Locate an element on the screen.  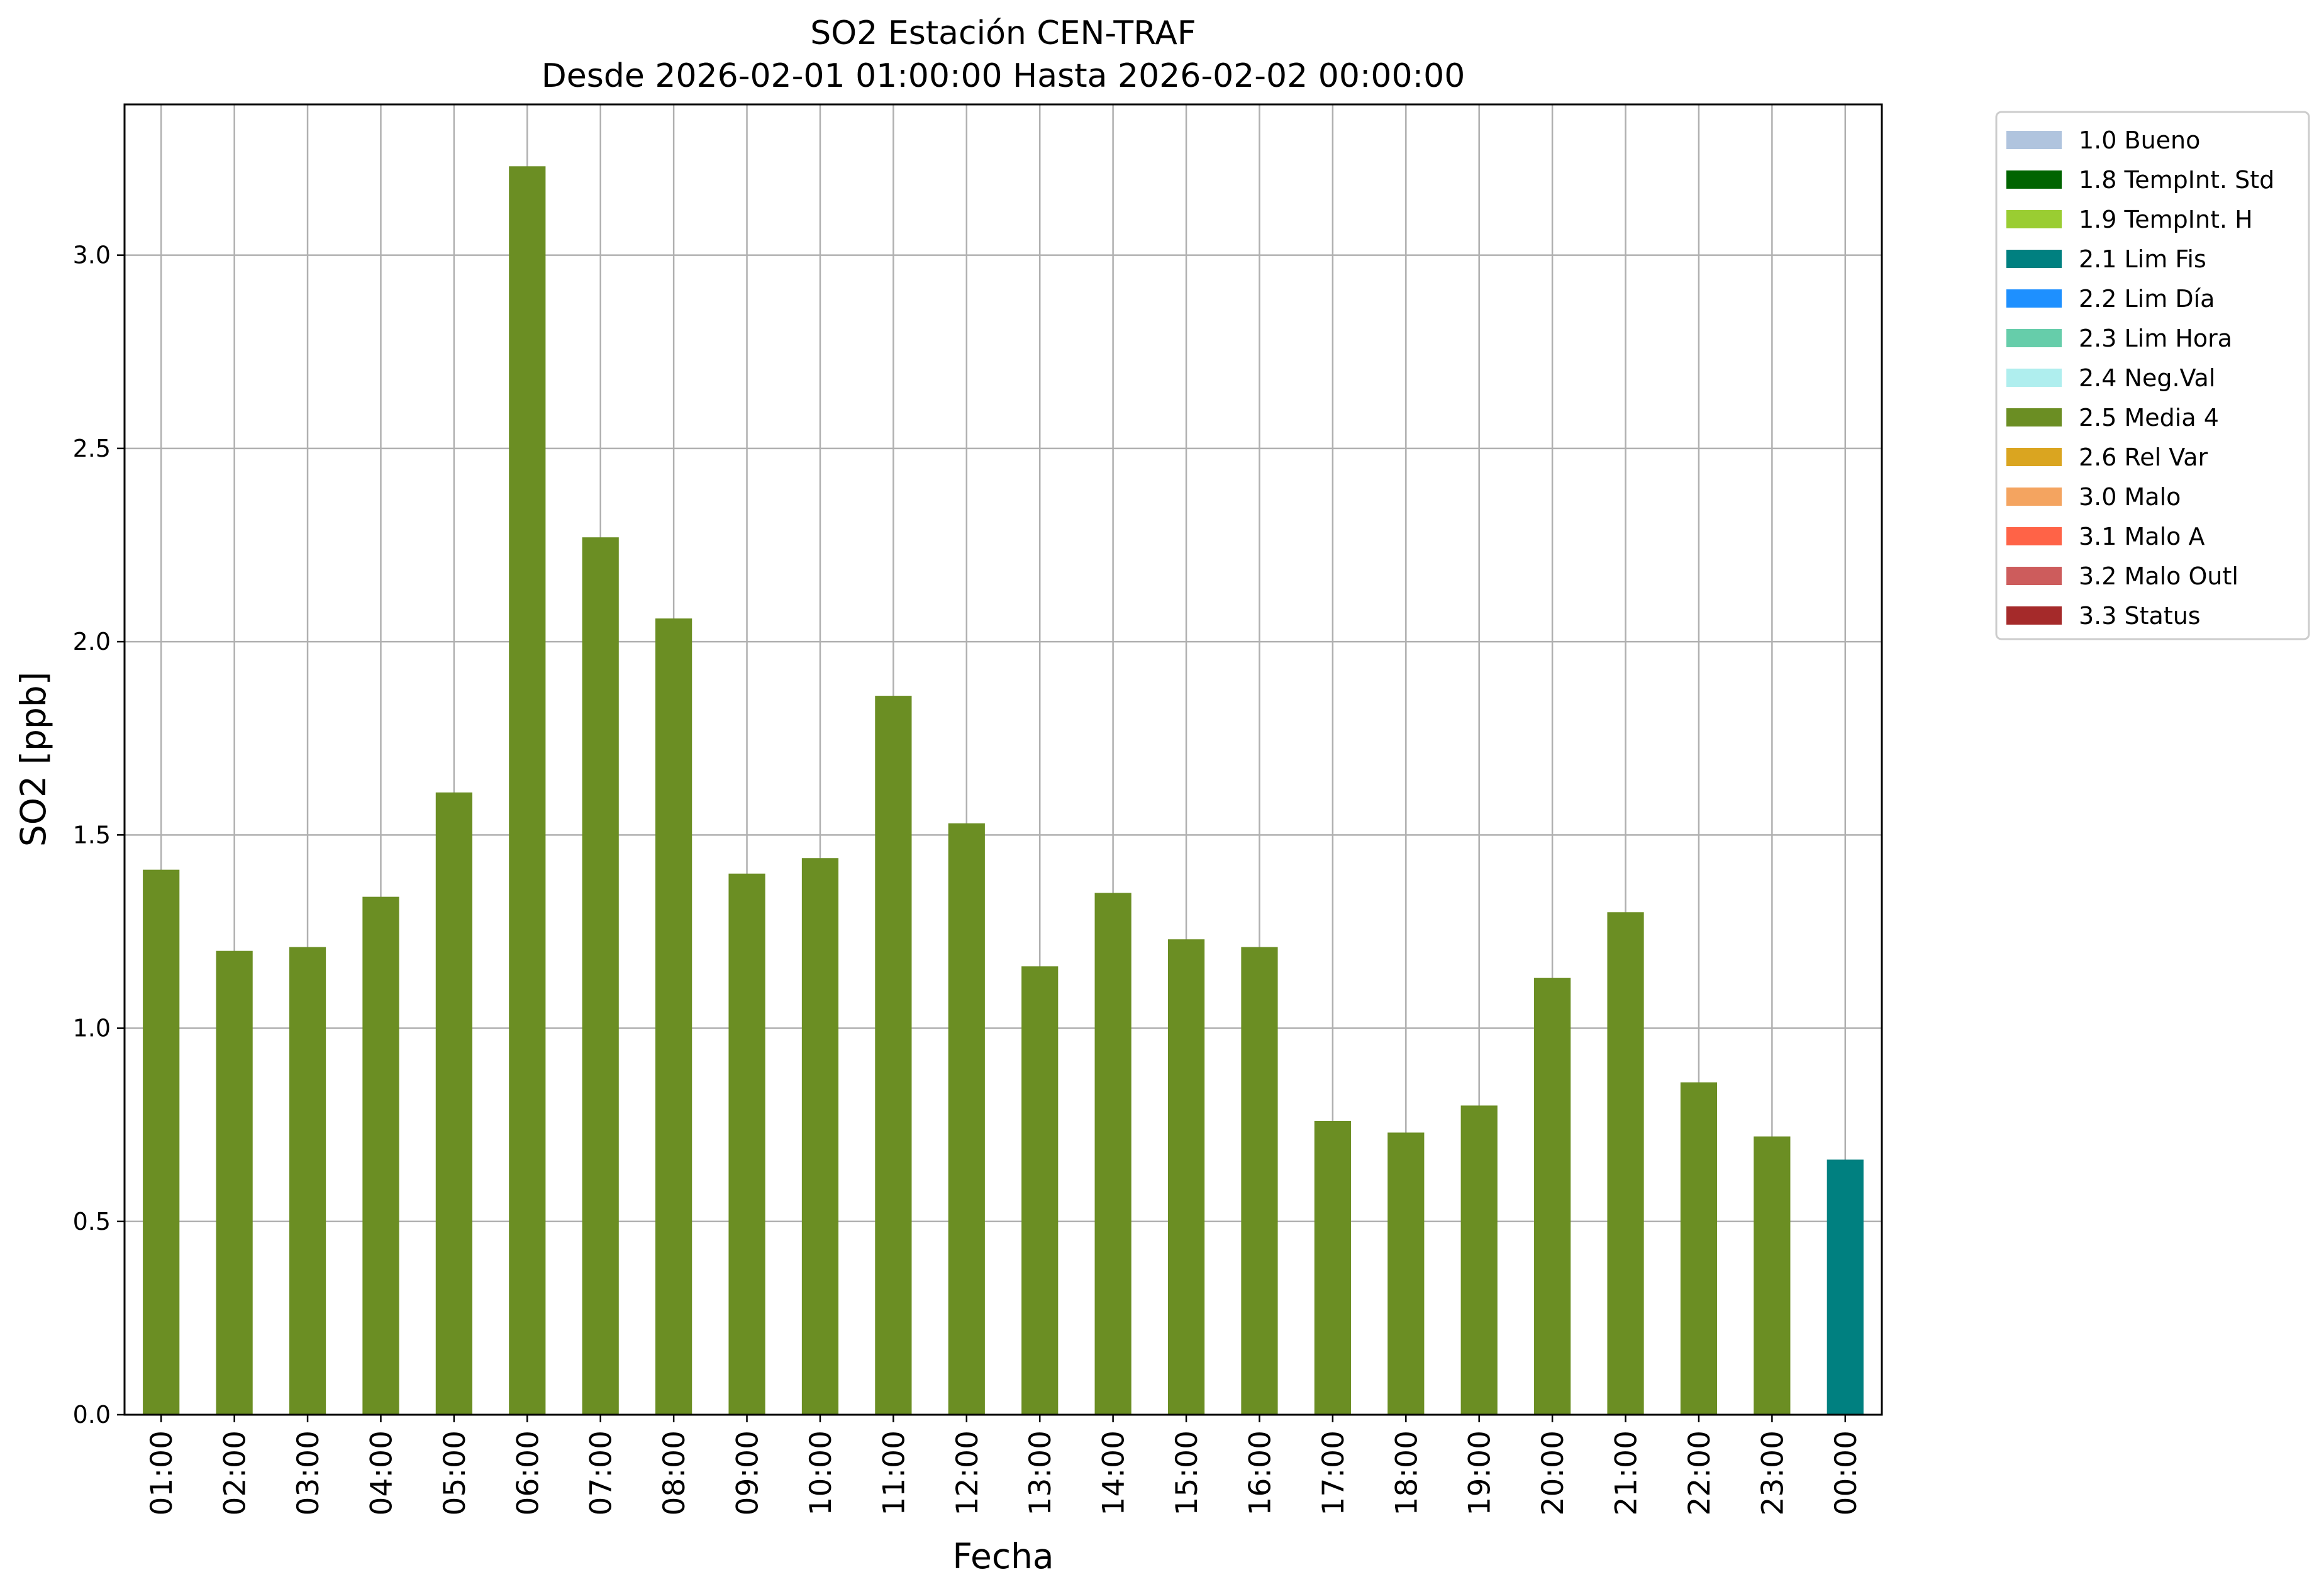
legend-box is located at coordinates (2152, 375).